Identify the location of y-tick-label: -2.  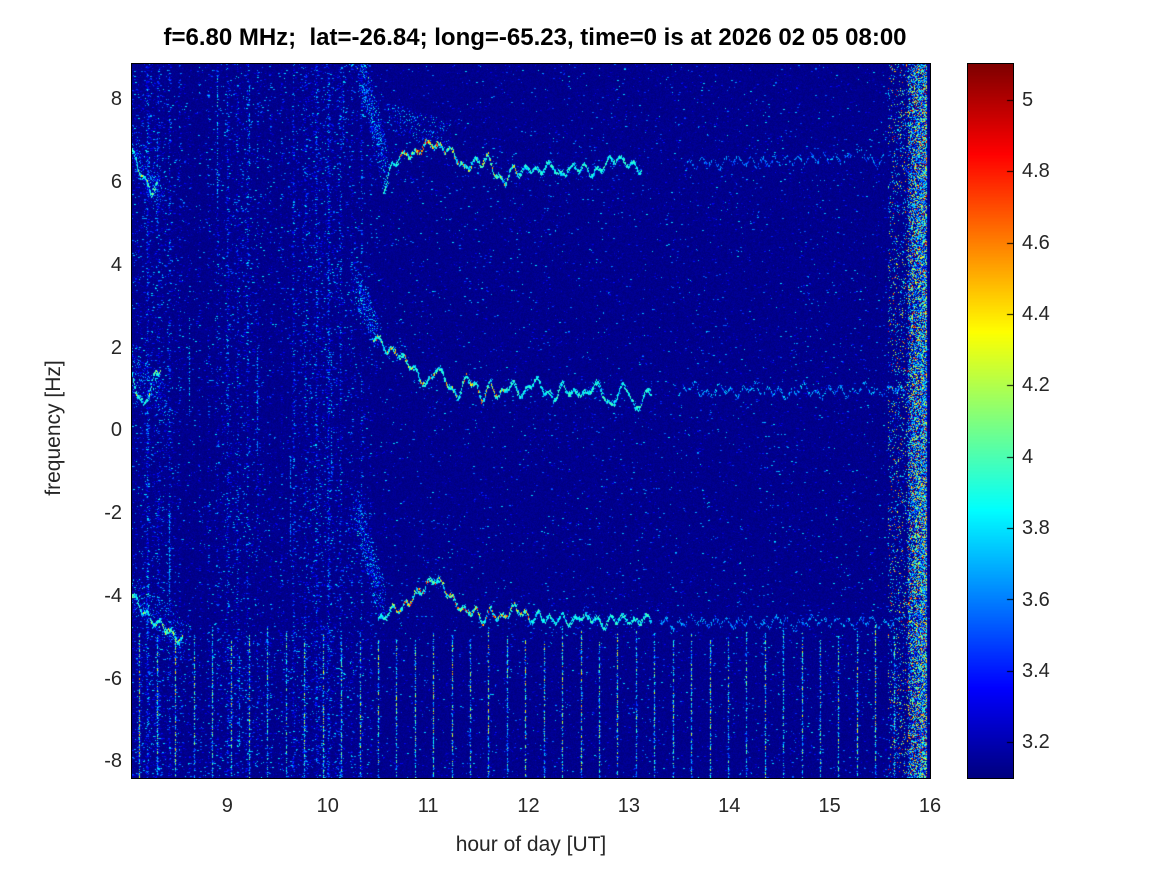
(113, 513).